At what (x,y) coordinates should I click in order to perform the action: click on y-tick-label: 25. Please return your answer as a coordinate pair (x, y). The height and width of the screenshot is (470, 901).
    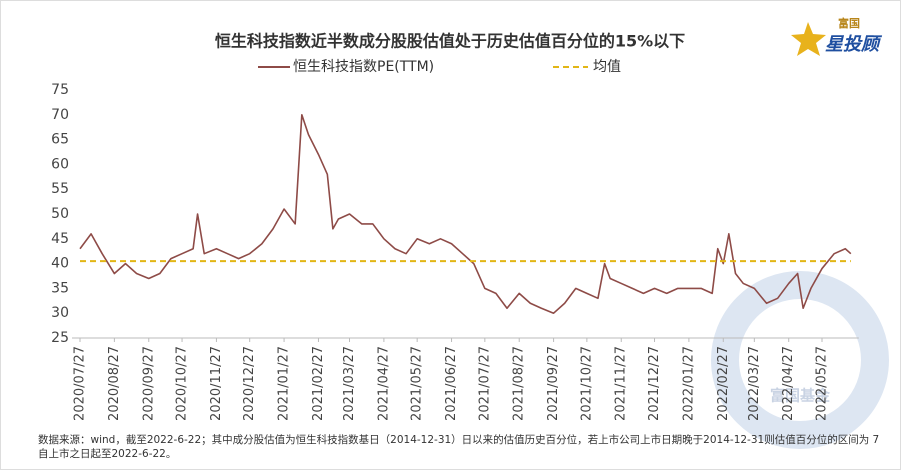
    Looking at the image, I should click on (60, 338).